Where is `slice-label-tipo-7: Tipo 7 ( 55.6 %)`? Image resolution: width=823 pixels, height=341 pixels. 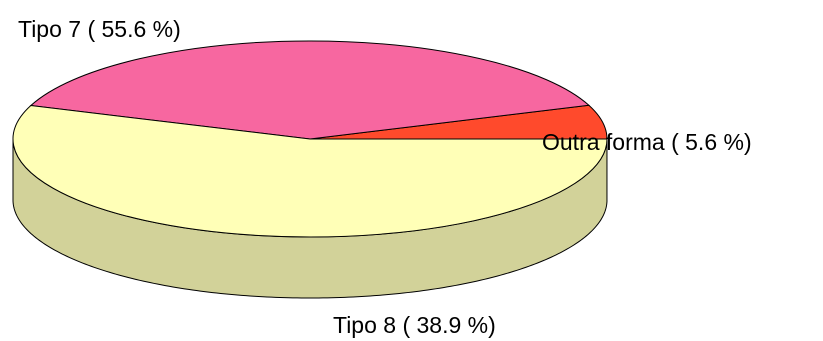
slice-label-tipo-7: Tipo 7 ( 55.6 %) is located at coordinates (99, 29).